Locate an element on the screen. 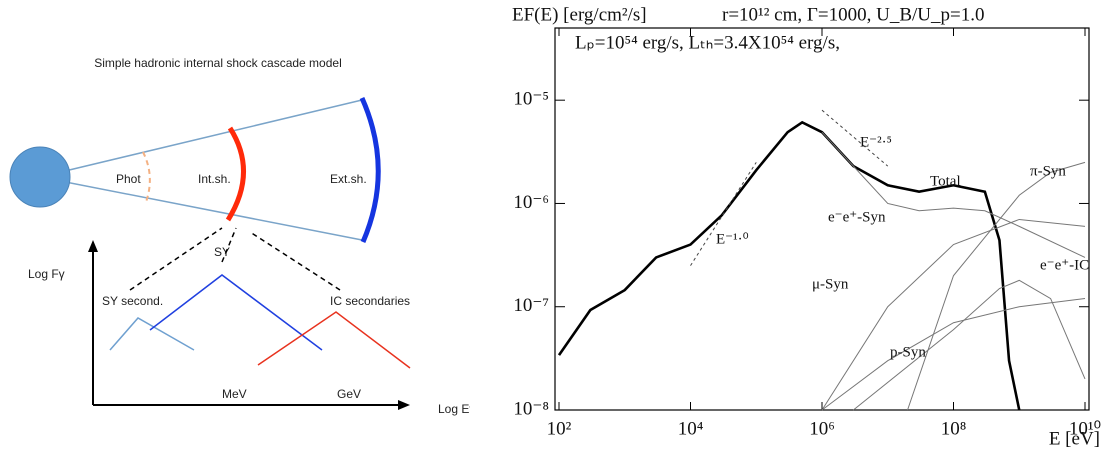 The width and height of the screenshot is (1106, 454). label: Ext.sh. is located at coordinates (348, 179).